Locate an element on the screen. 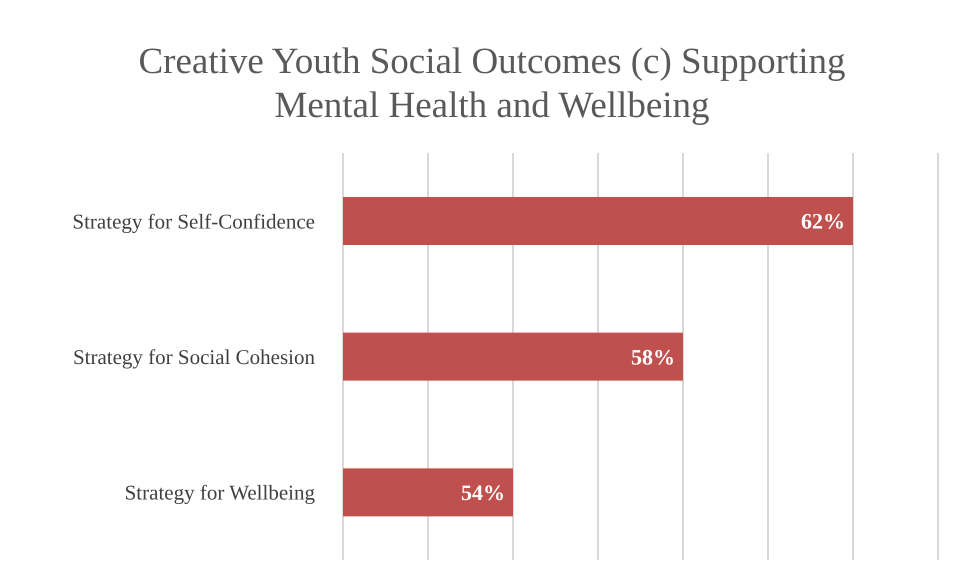 This screenshot has width=954, height=581. y-tick-label: Strategy for Self-Confidence is located at coordinates (193, 221).